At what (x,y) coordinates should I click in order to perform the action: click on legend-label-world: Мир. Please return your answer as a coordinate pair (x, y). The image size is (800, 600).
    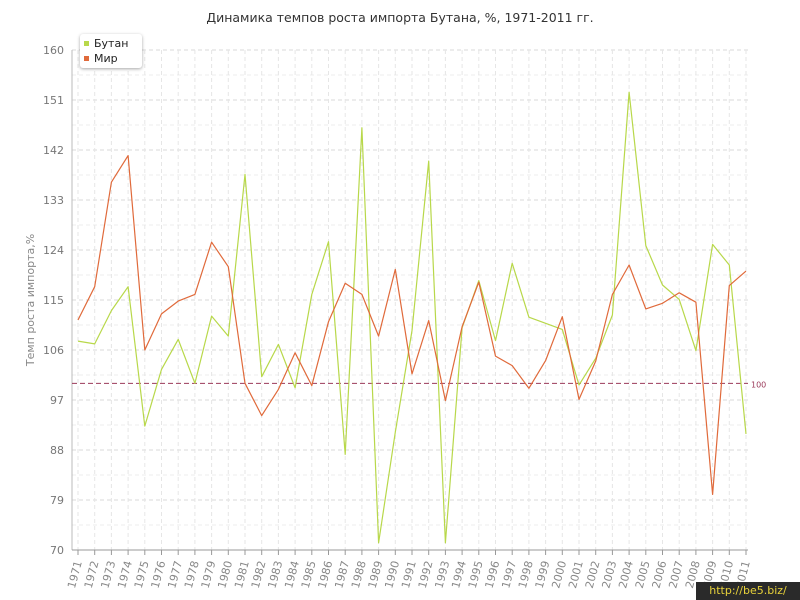
    Looking at the image, I should click on (106, 58).